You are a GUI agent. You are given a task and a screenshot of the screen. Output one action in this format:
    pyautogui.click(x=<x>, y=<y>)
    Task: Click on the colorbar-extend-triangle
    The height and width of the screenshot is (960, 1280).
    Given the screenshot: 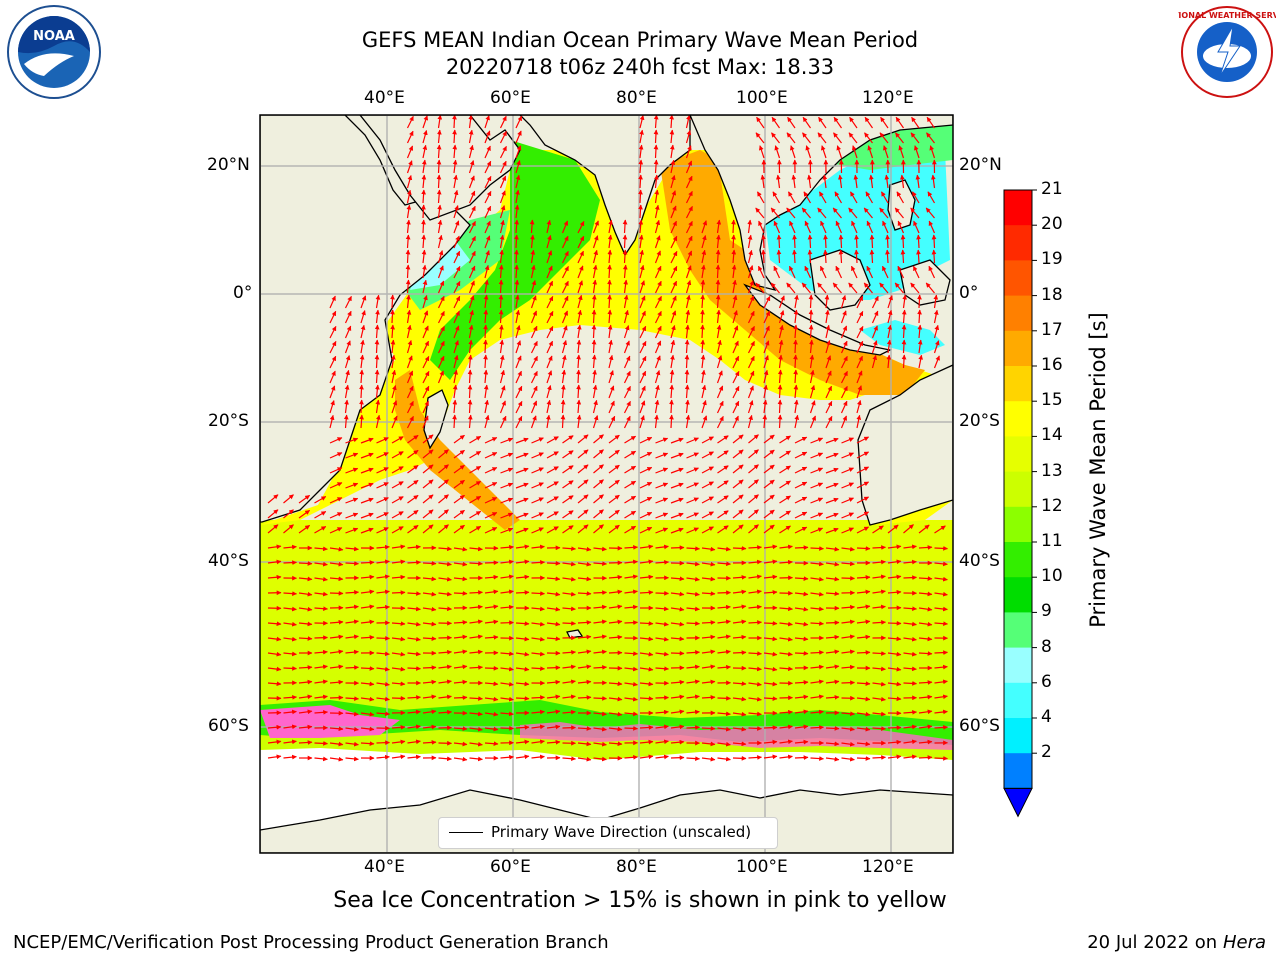 What is the action you would take?
    pyautogui.click(x=1018, y=802)
    